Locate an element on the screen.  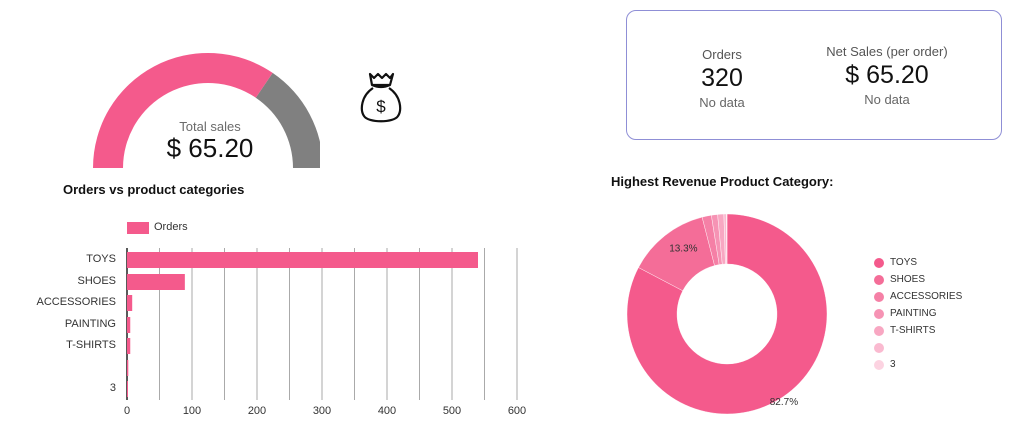
legend-item: 3 is located at coordinates (918, 364).